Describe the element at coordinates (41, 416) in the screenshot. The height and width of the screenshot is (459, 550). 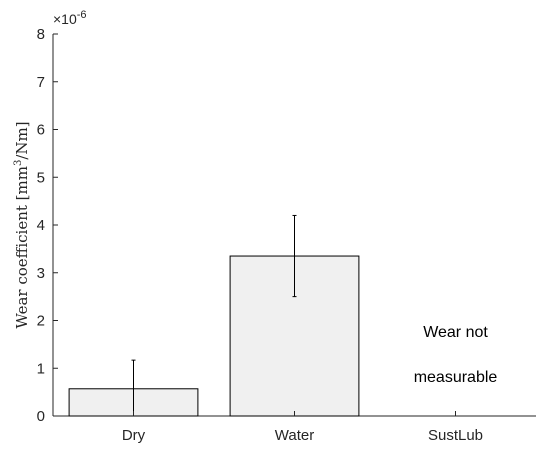
I see `y-tick-label: 0` at that location.